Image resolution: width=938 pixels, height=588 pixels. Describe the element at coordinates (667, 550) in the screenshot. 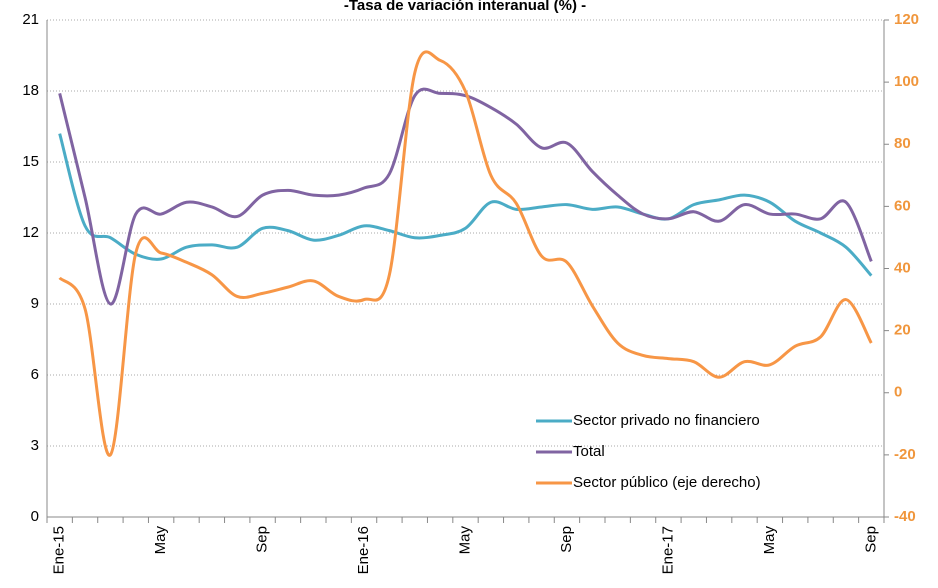

I see `x-tick-label: Ene-17` at that location.